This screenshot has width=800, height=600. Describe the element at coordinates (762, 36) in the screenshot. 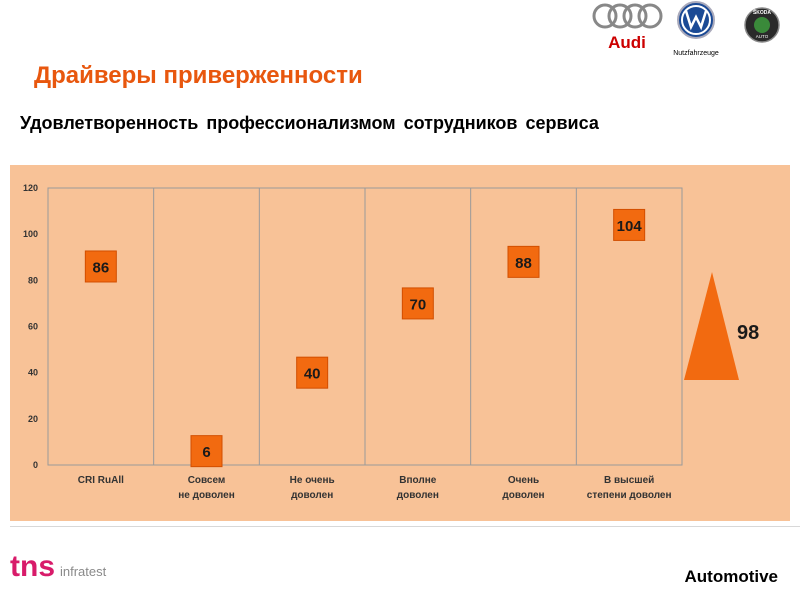

I see `skoda-sub: AUTO` at that location.